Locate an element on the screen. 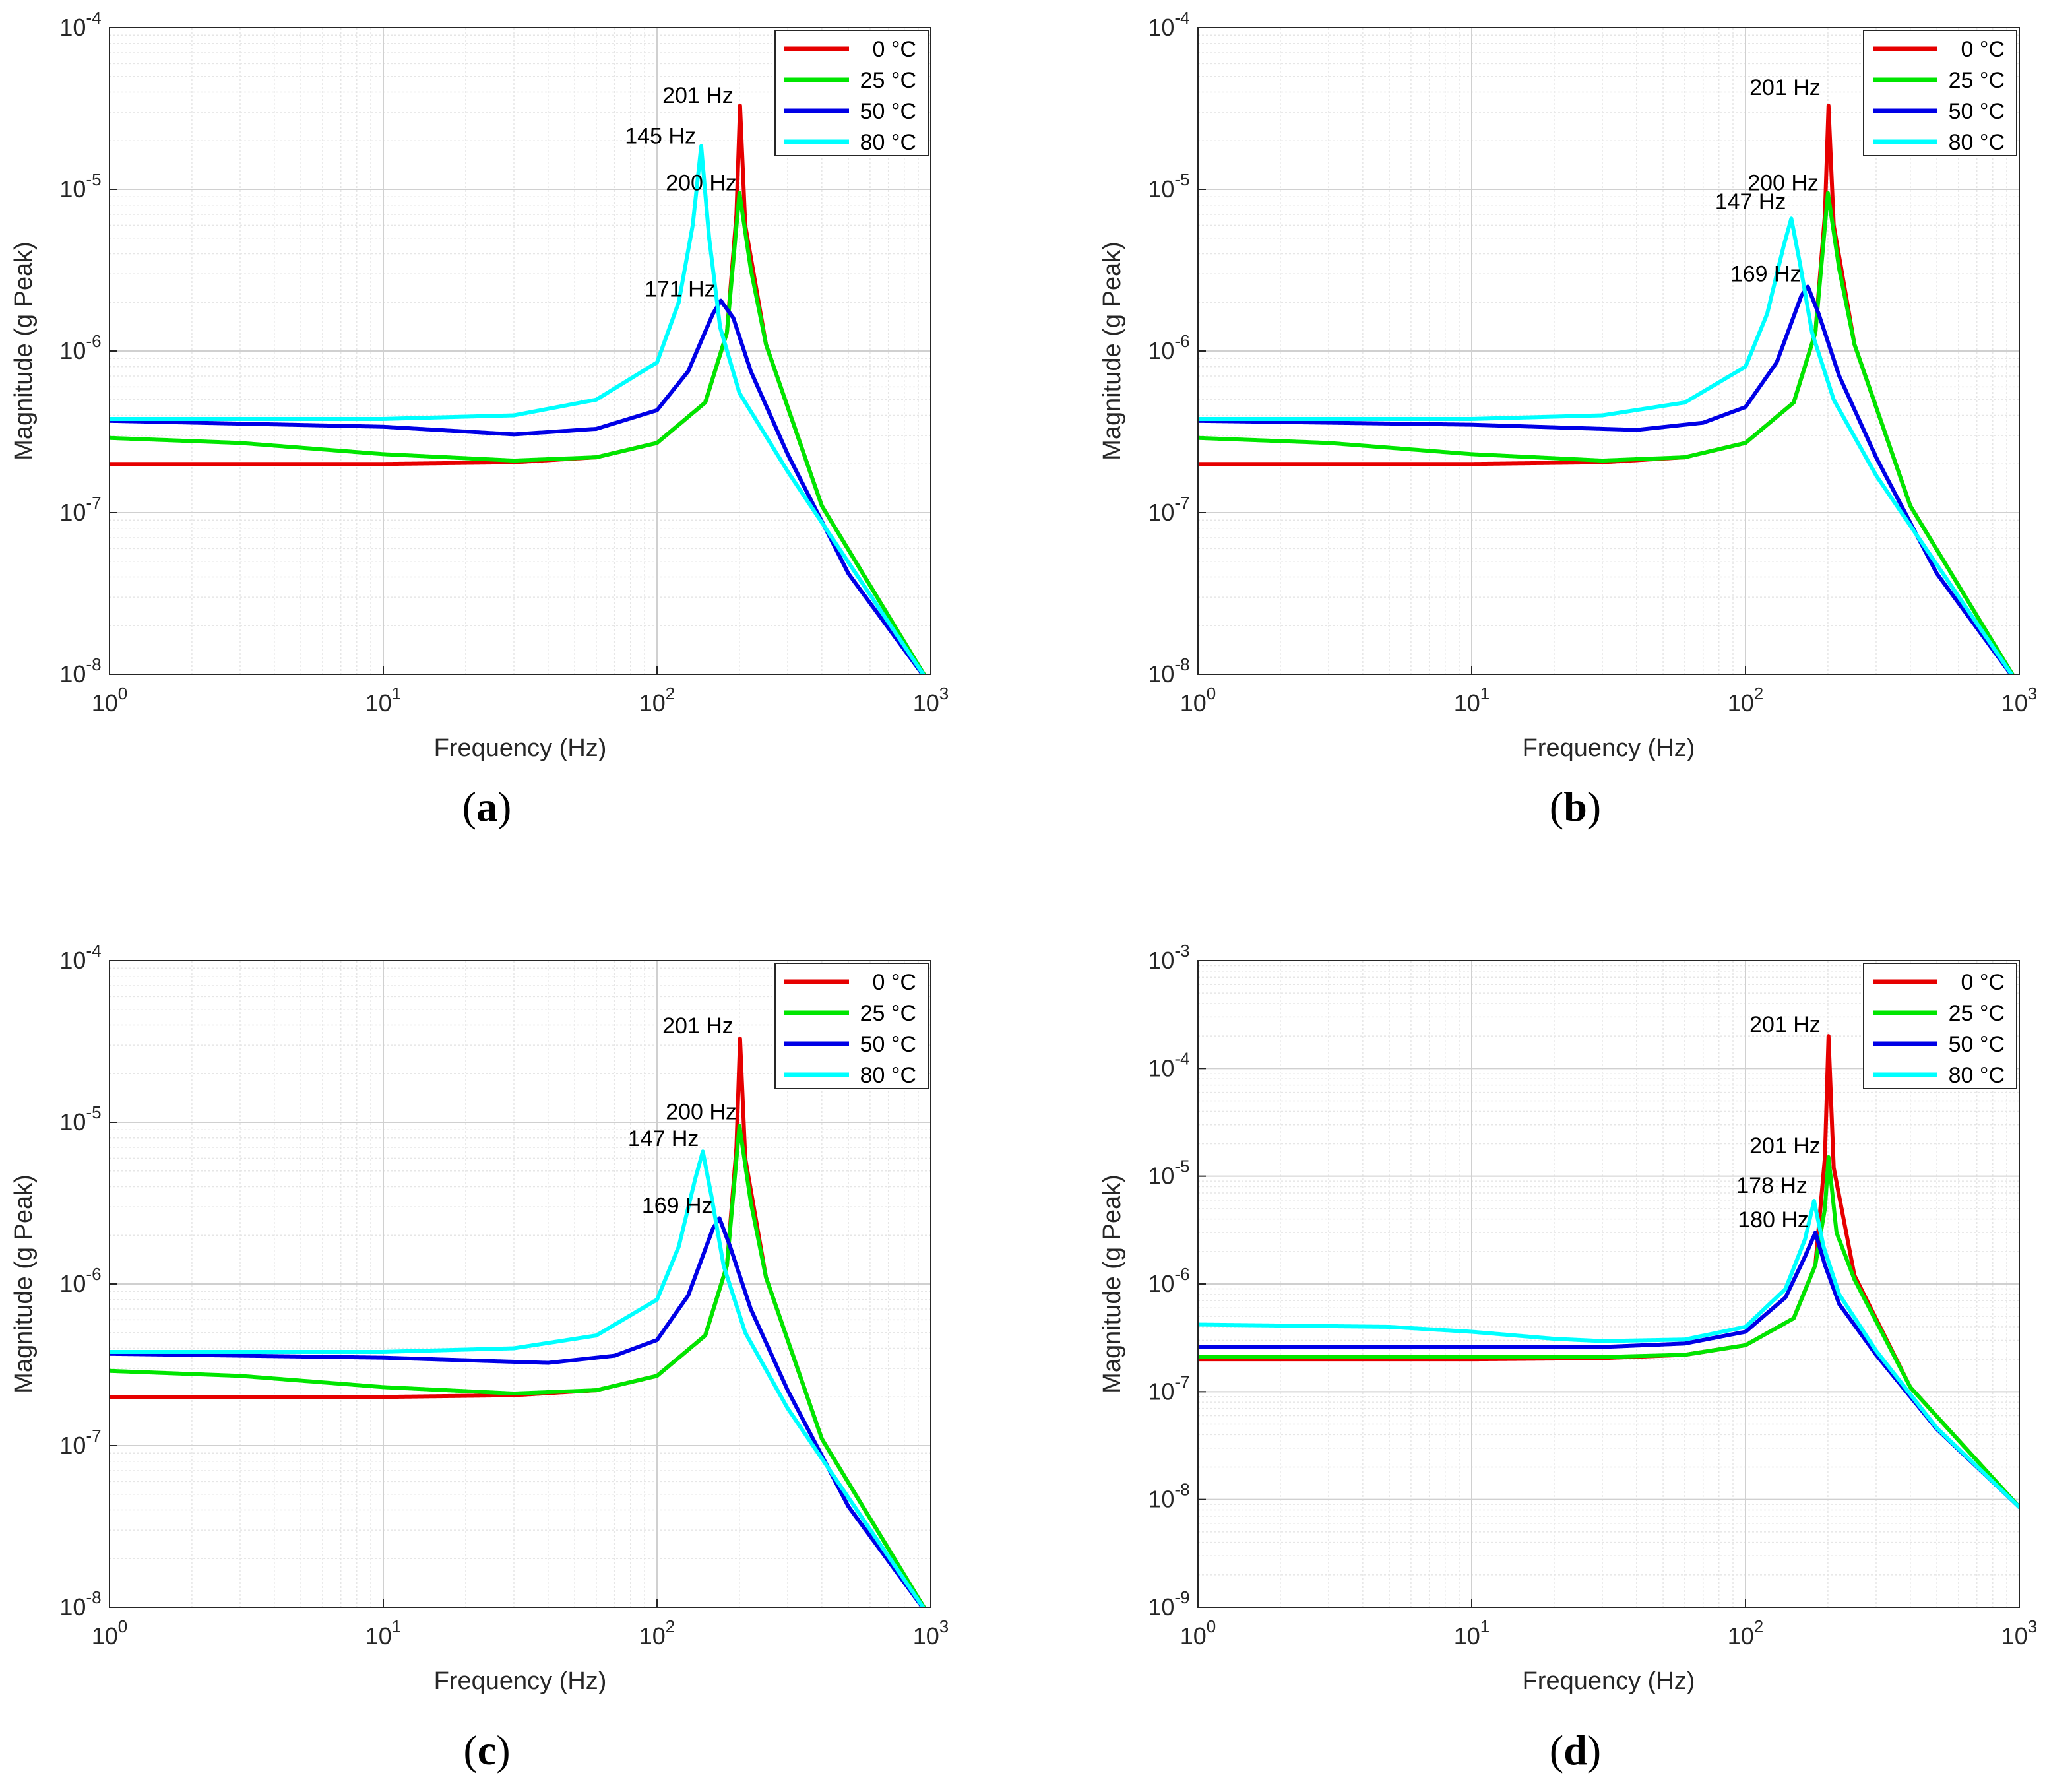  x-tick-exponent: 3 is located at coordinates (2032, 1626).